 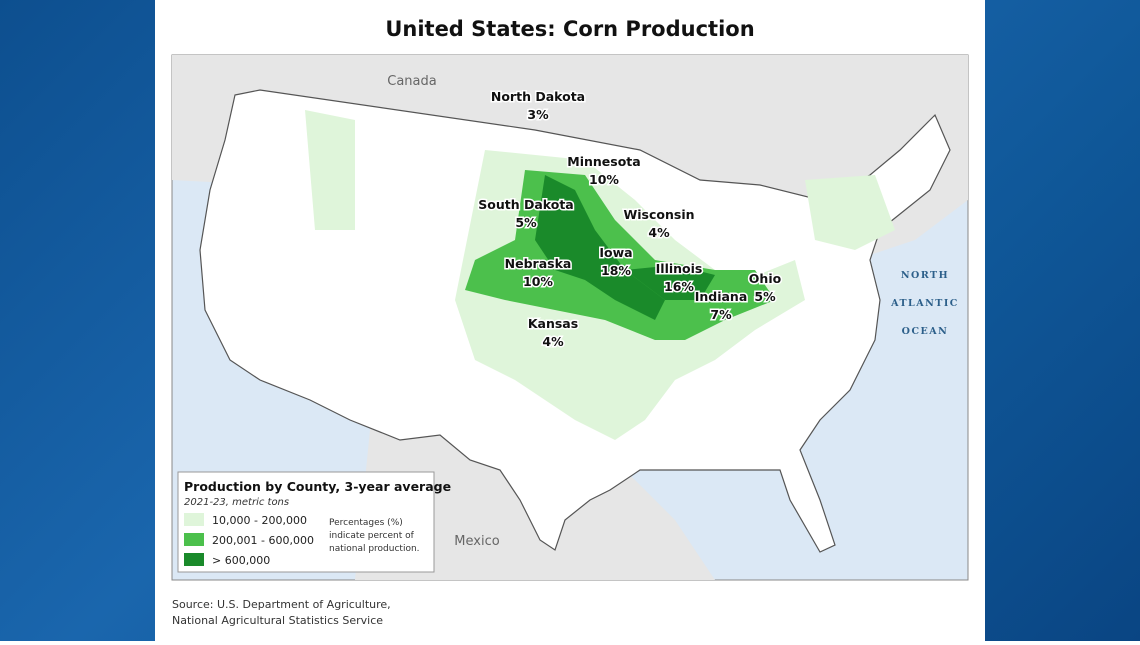 What do you see at coordinates (679, 268) in the screenshot?
I see `state-name: Illinois` at bounding box center [679, 268].